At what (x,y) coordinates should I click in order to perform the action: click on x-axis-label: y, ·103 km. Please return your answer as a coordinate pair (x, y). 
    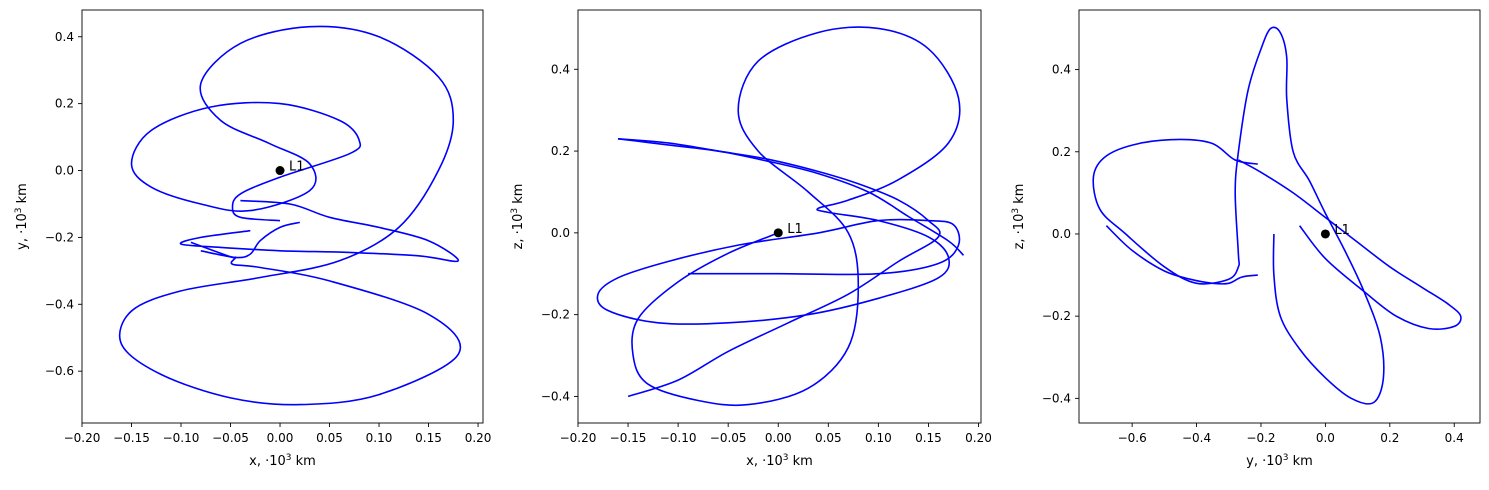
    Looking at the image, I should click on (1279, 461).